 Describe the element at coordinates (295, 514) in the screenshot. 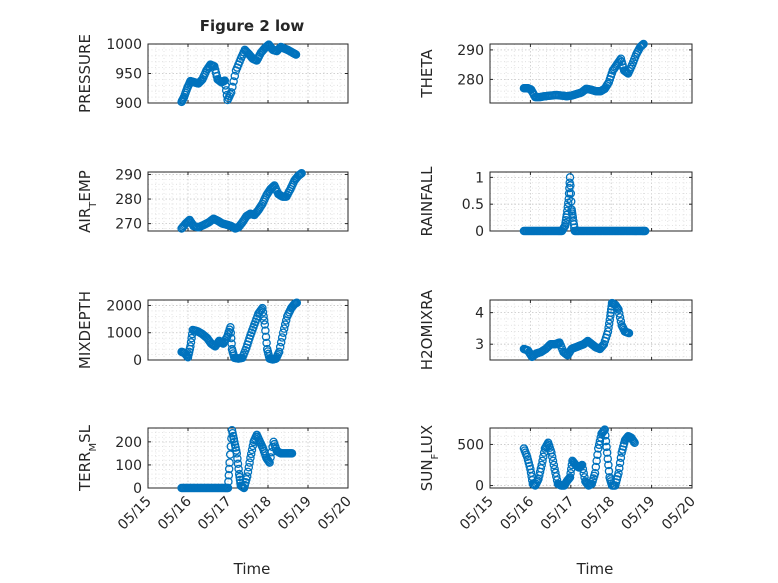

I see `x-tick-label: 05/19` at that location.